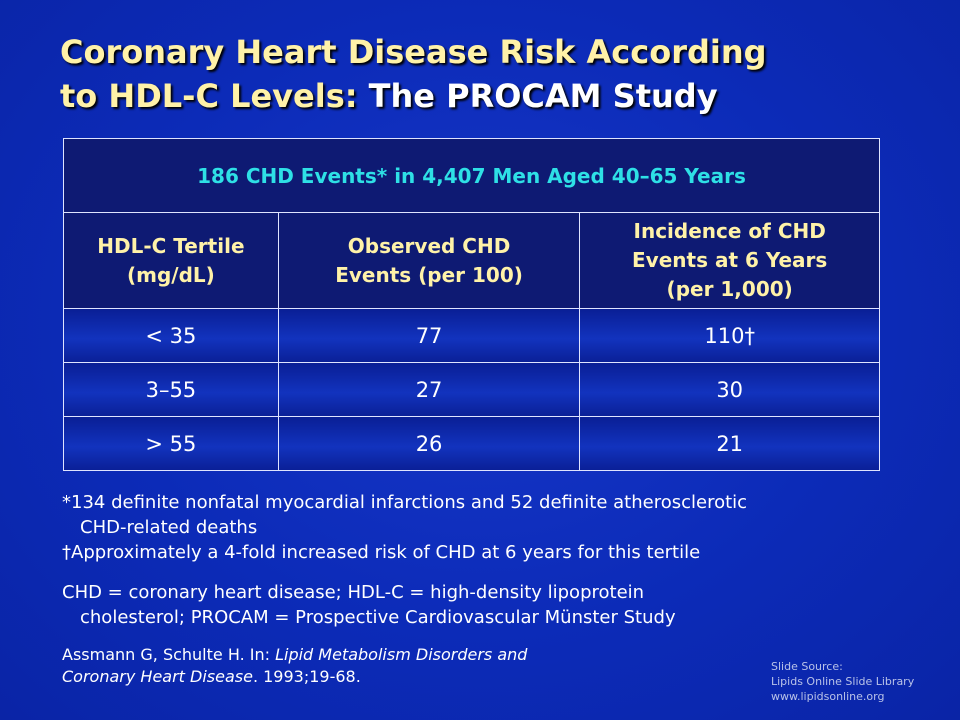 The width and height of the screenshot is (960, 720). What do you see at coordinates (429, 260) in the screenshot?
I see `header-observed-chd: Observed CHD Events (per 100)` at bounding box center [429, 260].